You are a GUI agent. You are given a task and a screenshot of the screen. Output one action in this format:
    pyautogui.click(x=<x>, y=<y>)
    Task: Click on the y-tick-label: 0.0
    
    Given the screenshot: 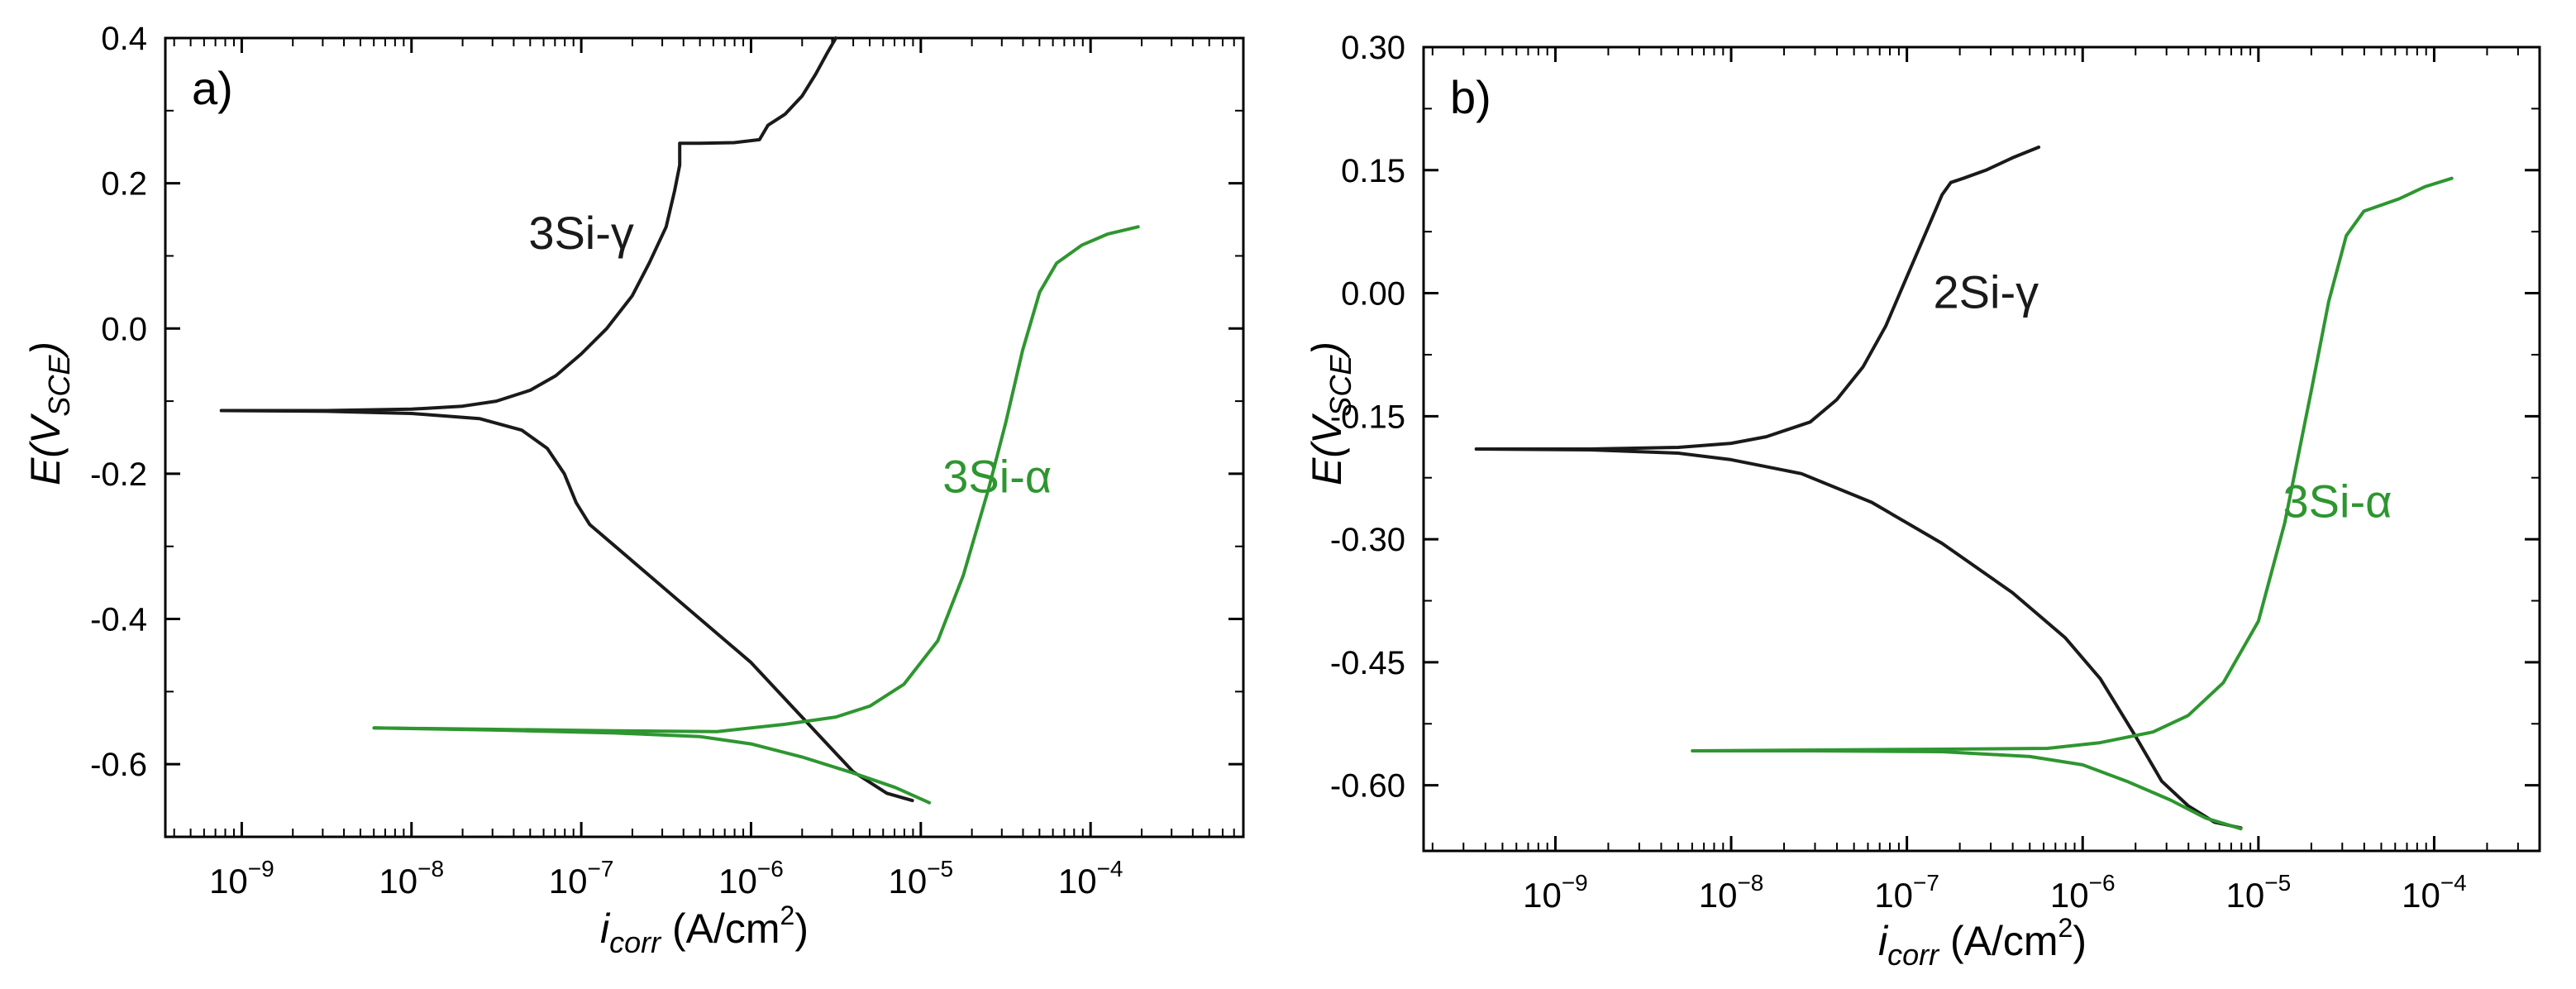 What is the action you would take?
    pyautogui.click(x=124, y=329)
    